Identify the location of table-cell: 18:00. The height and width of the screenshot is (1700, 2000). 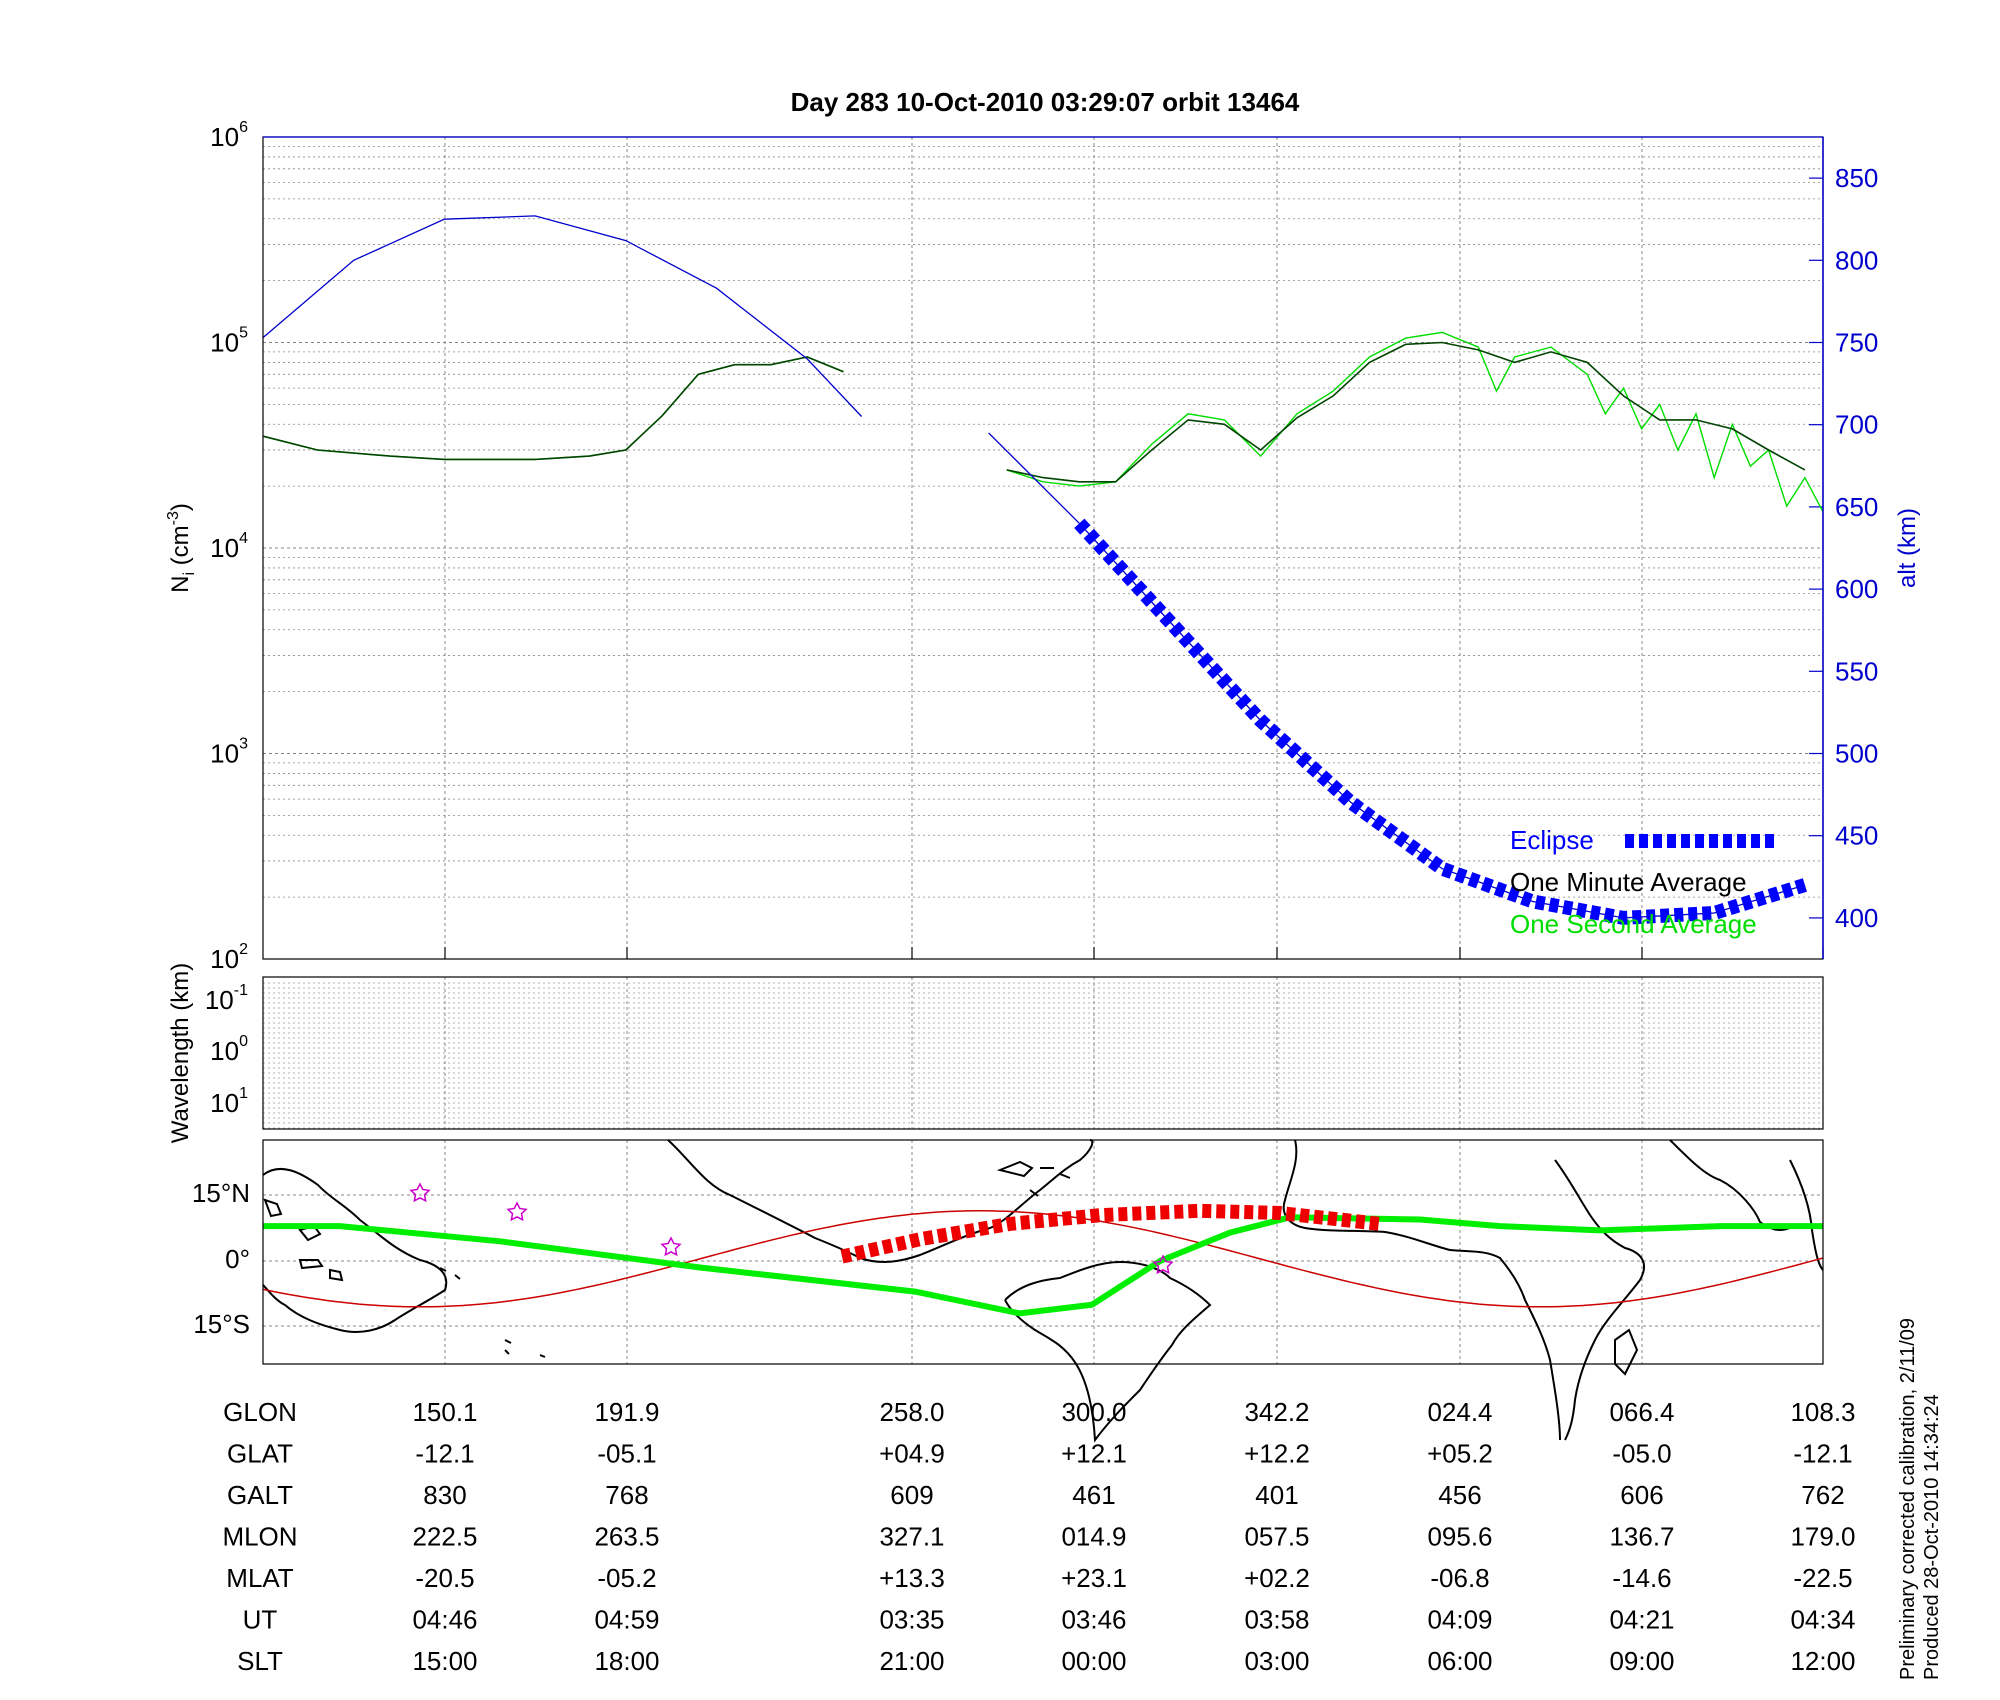
(626, 1661).